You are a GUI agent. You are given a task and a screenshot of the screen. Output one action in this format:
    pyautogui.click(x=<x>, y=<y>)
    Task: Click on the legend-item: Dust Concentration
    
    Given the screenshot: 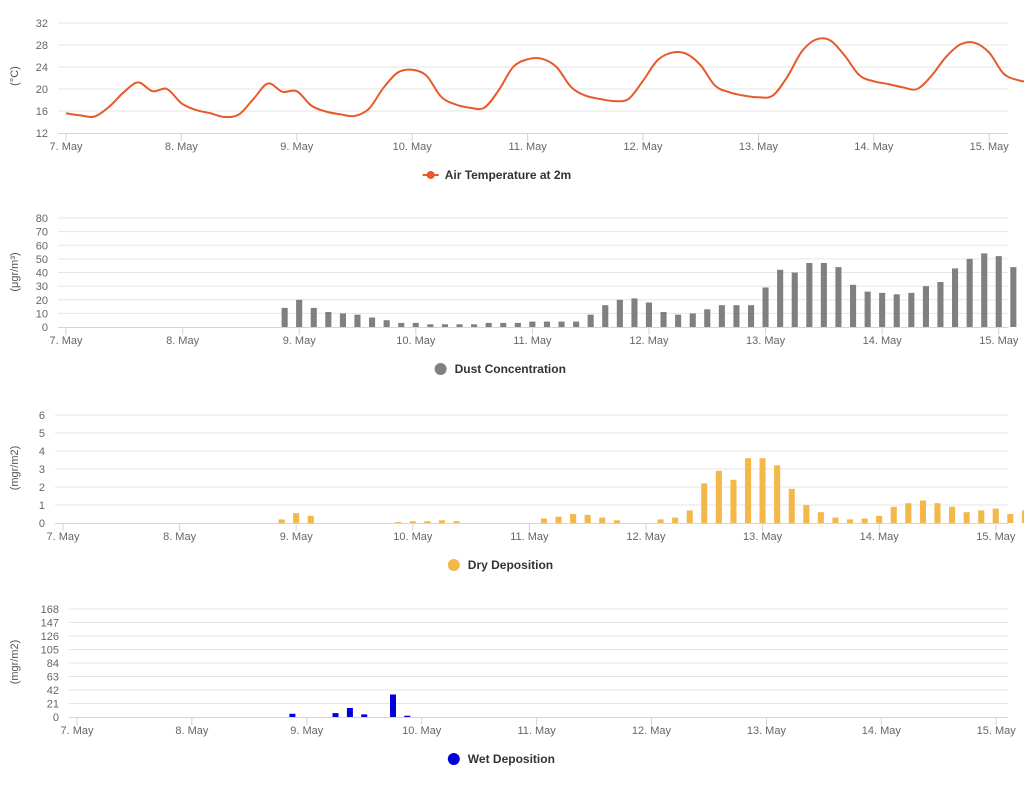 What is the action you would take?
    pyautogui.click(x=500, y=369)
    